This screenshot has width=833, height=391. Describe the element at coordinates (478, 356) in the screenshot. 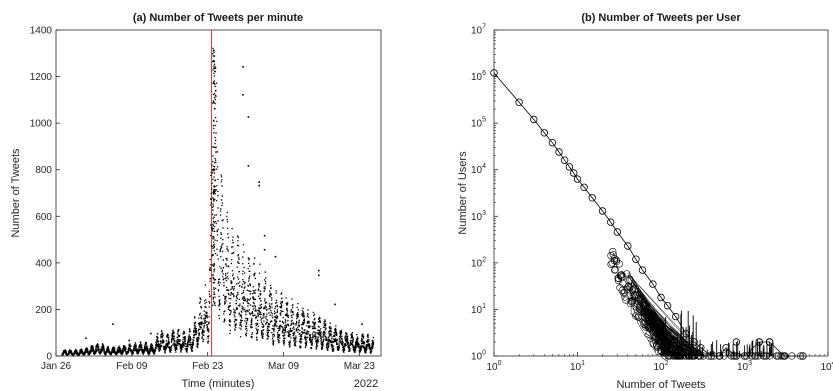

I see `panel-b-ytick-label: 10⁰` at that location.